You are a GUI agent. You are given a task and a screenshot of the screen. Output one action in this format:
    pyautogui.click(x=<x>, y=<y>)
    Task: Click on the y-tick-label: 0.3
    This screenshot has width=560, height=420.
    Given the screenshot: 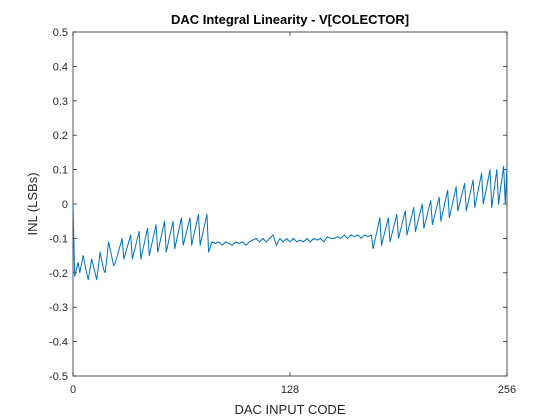 What is the action you would take?
    pyautogui.click(x=60, y=102)
    